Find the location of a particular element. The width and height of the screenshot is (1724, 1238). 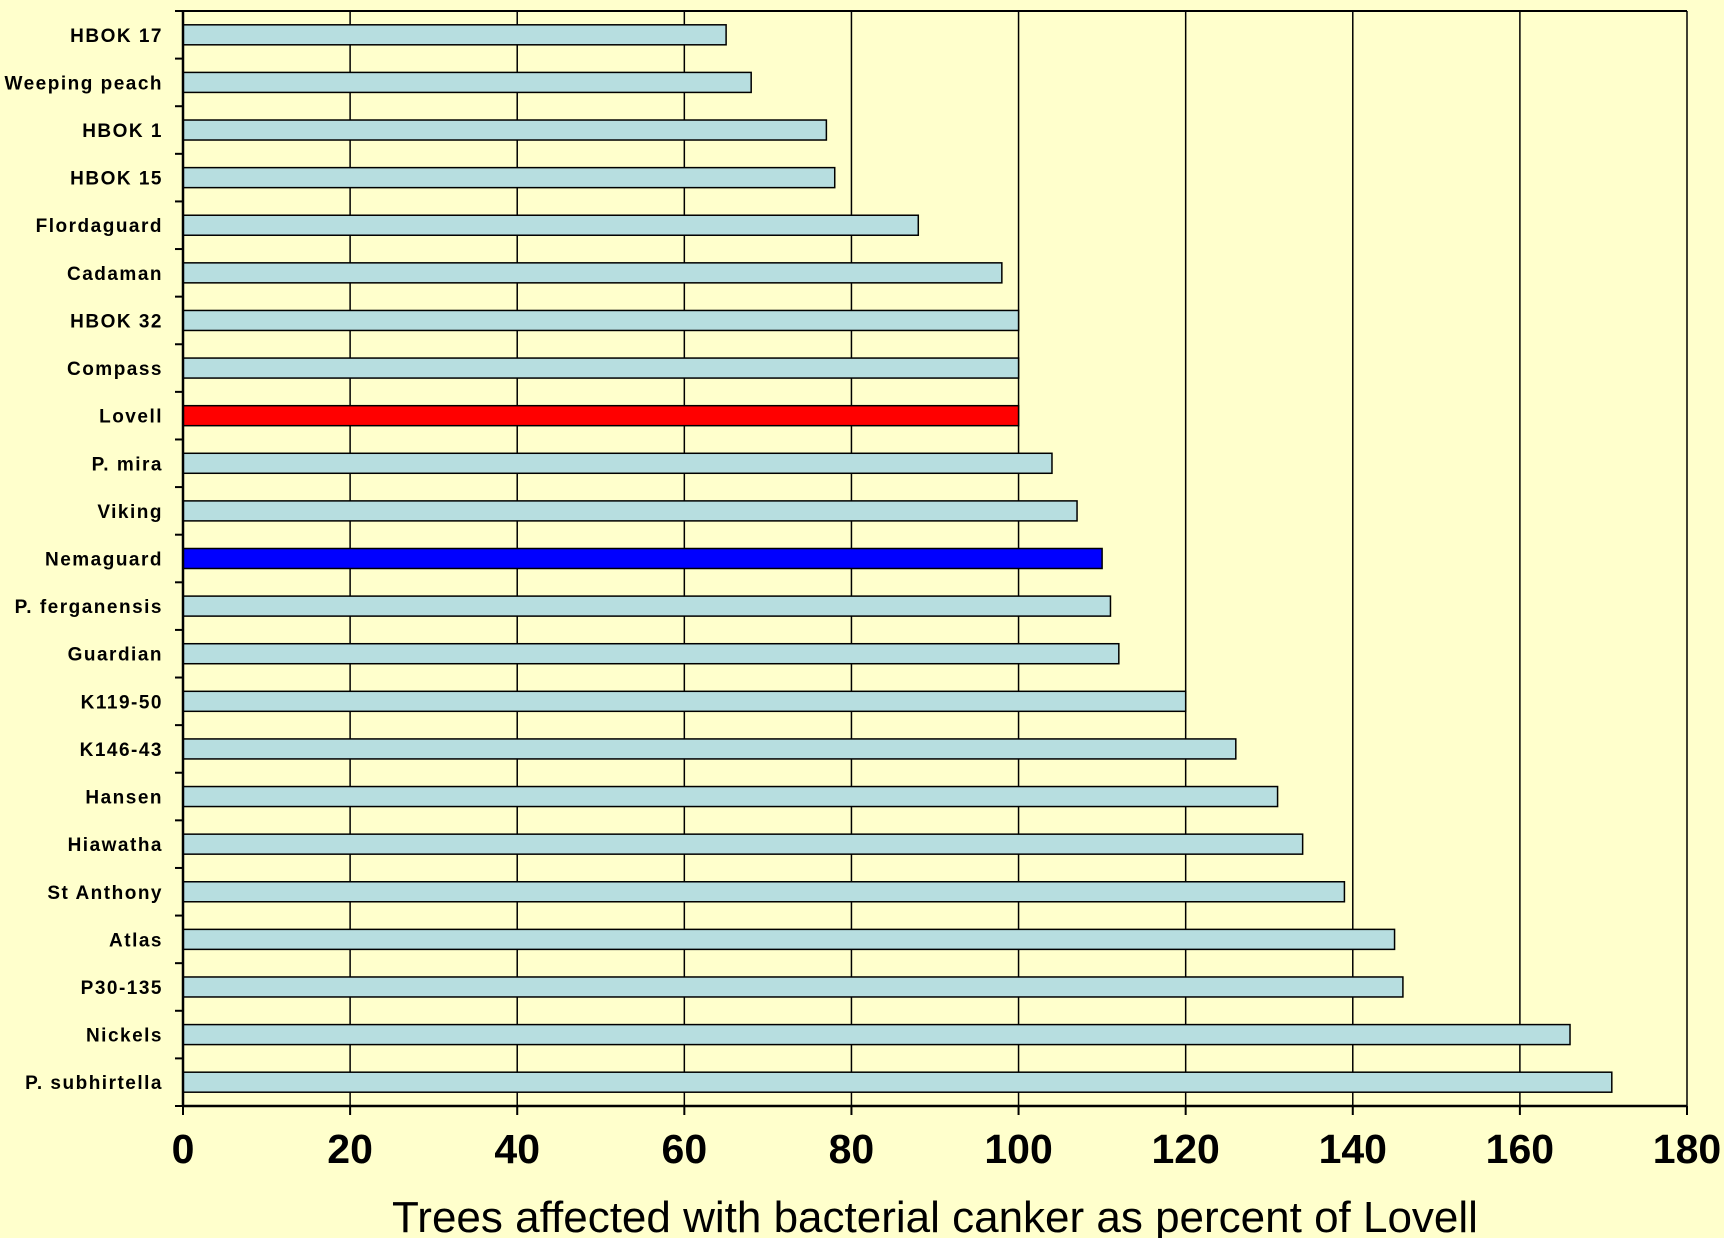

x-tick-label: 180 is located at coordinates (1687, 1149).